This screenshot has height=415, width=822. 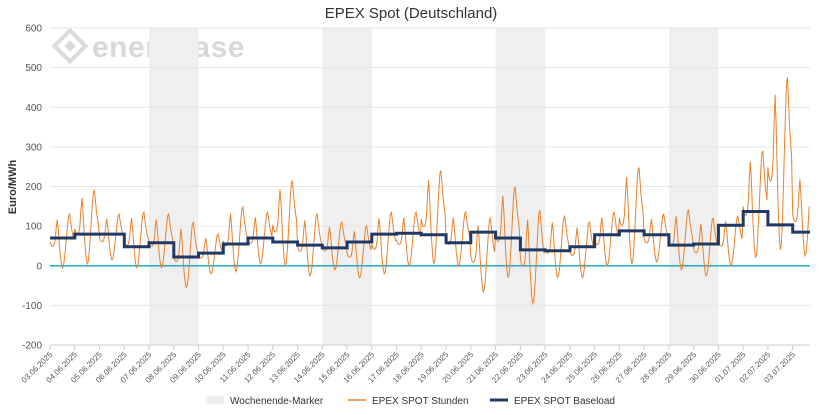 I want to click on enerchase-logo-icon, so click(x=70, y=46).